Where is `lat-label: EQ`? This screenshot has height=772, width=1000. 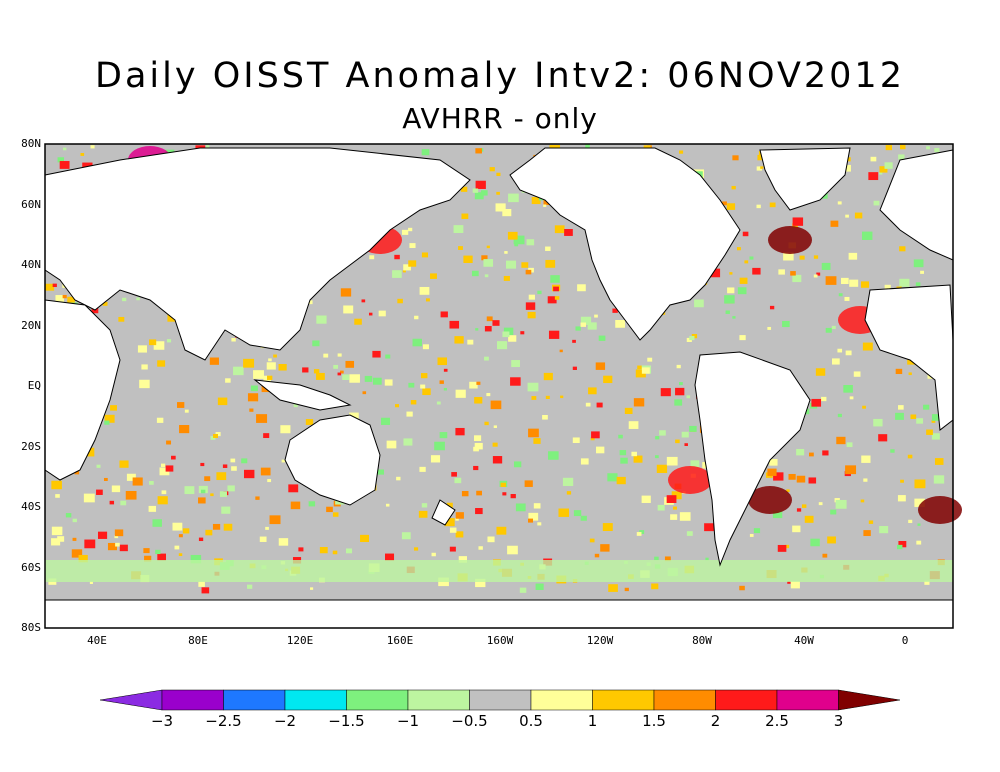
lat-label: EQ is located at coordinates (34, 385).